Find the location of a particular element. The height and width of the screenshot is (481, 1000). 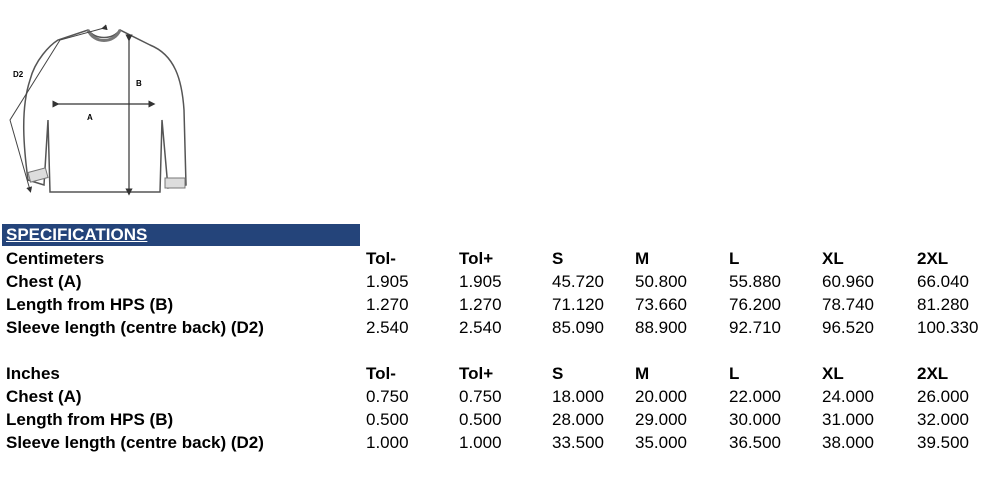

garment-measurement-diagram: D2 B A is located at coordinates (98, 110).